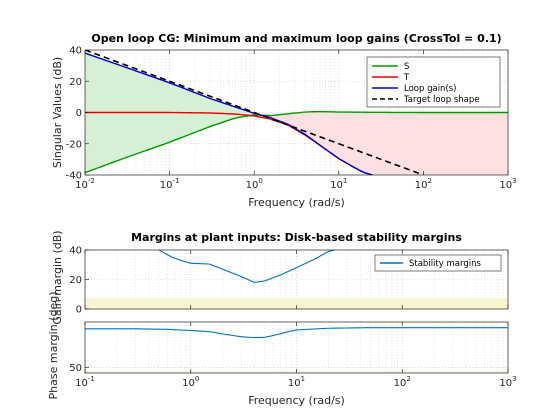 This screenshot has width=560, height=420. Describe the element at coordinates (75, 82) in the screenshot. I see `top-plot-y-tick-label: 20` at that location.